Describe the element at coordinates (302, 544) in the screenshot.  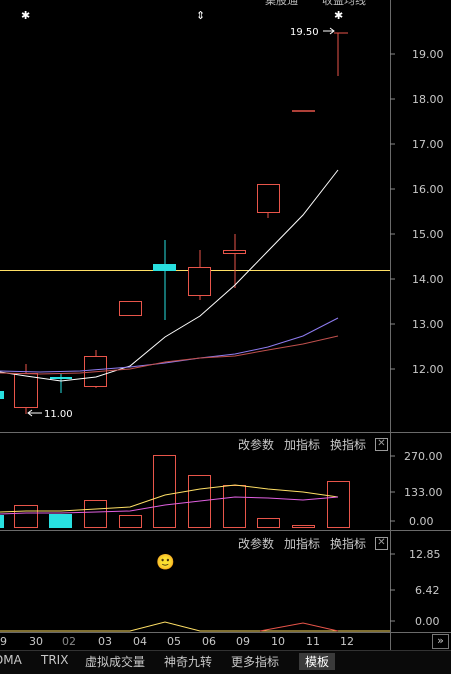
I see `ind-add-indicator-button: 加指标` at that location.